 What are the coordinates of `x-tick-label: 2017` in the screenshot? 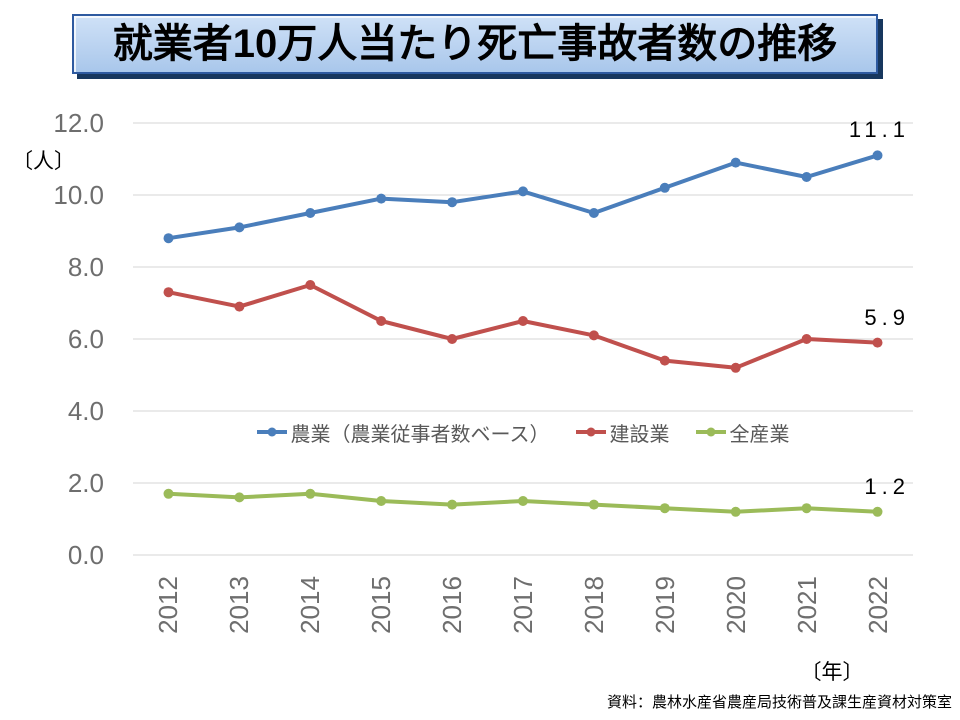 It's located at (523, 605).